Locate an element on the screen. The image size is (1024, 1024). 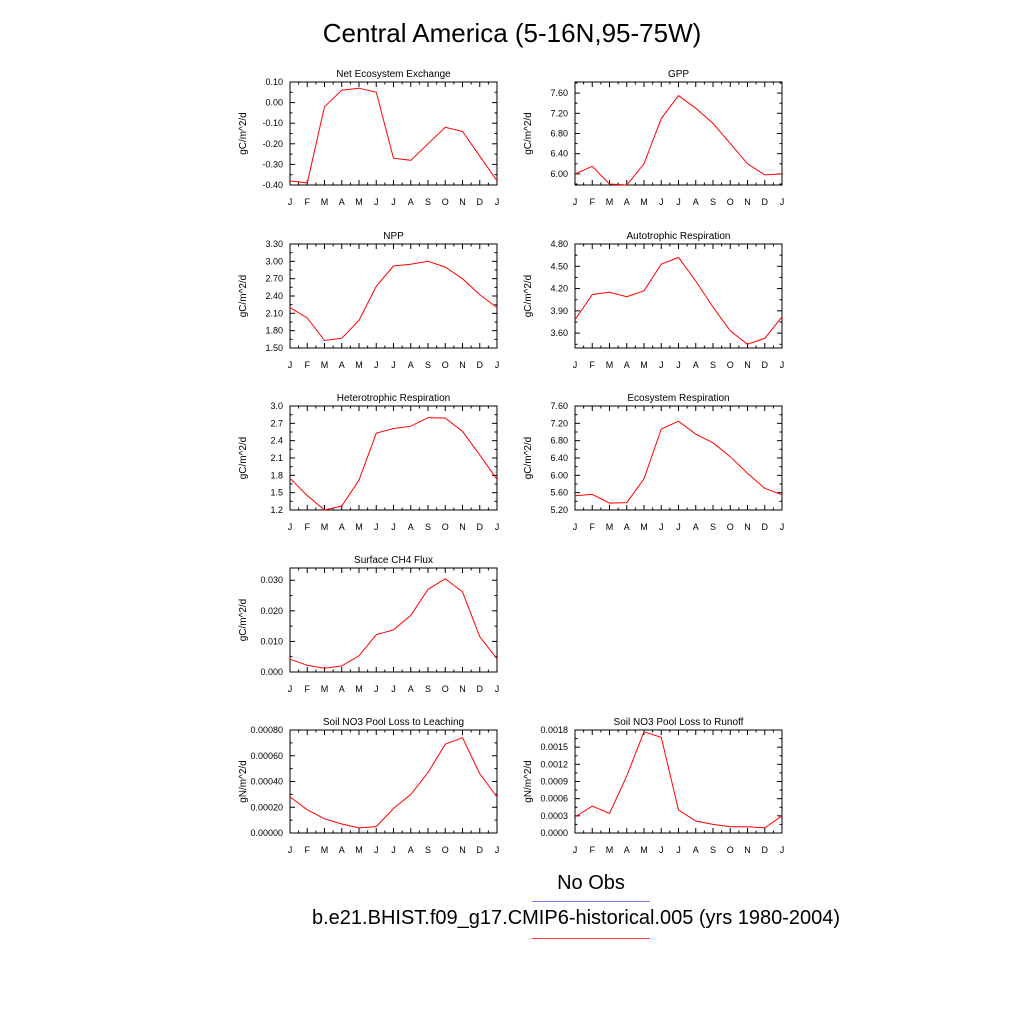
panel-5-xtick-label: D is located at coordinates (480, 527).